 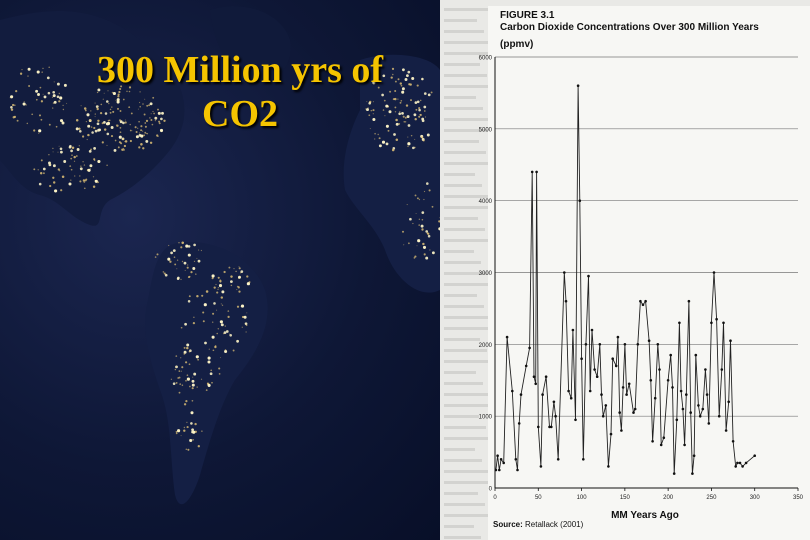 What do you see at coordinates (554, 524) in the screenshot?
I see `figure-source-text: Retallack (2001)` at bounding box center [554, 524].